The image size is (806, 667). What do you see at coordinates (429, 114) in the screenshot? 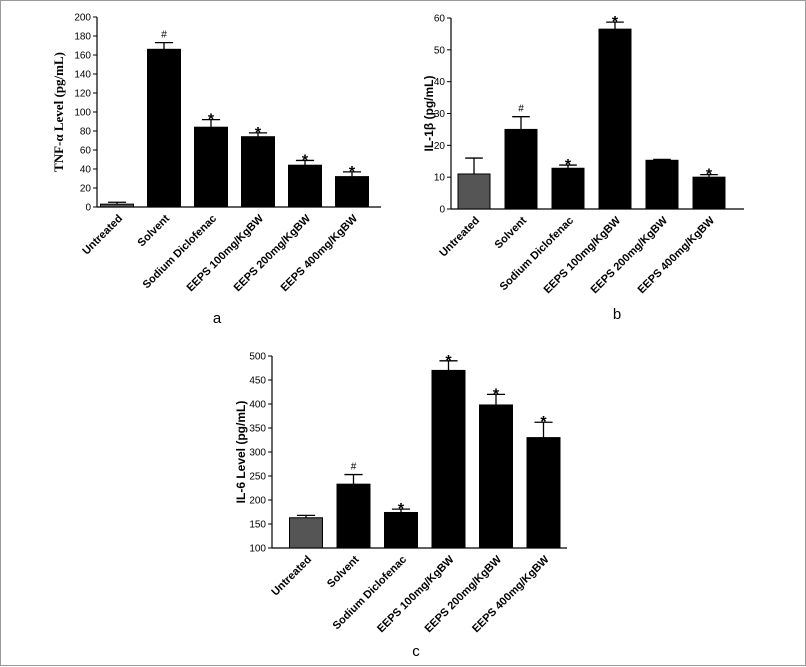
I see `chart-1-y-axis-label: IL-1β (pg/mL)` at bounding box center [429, 114].